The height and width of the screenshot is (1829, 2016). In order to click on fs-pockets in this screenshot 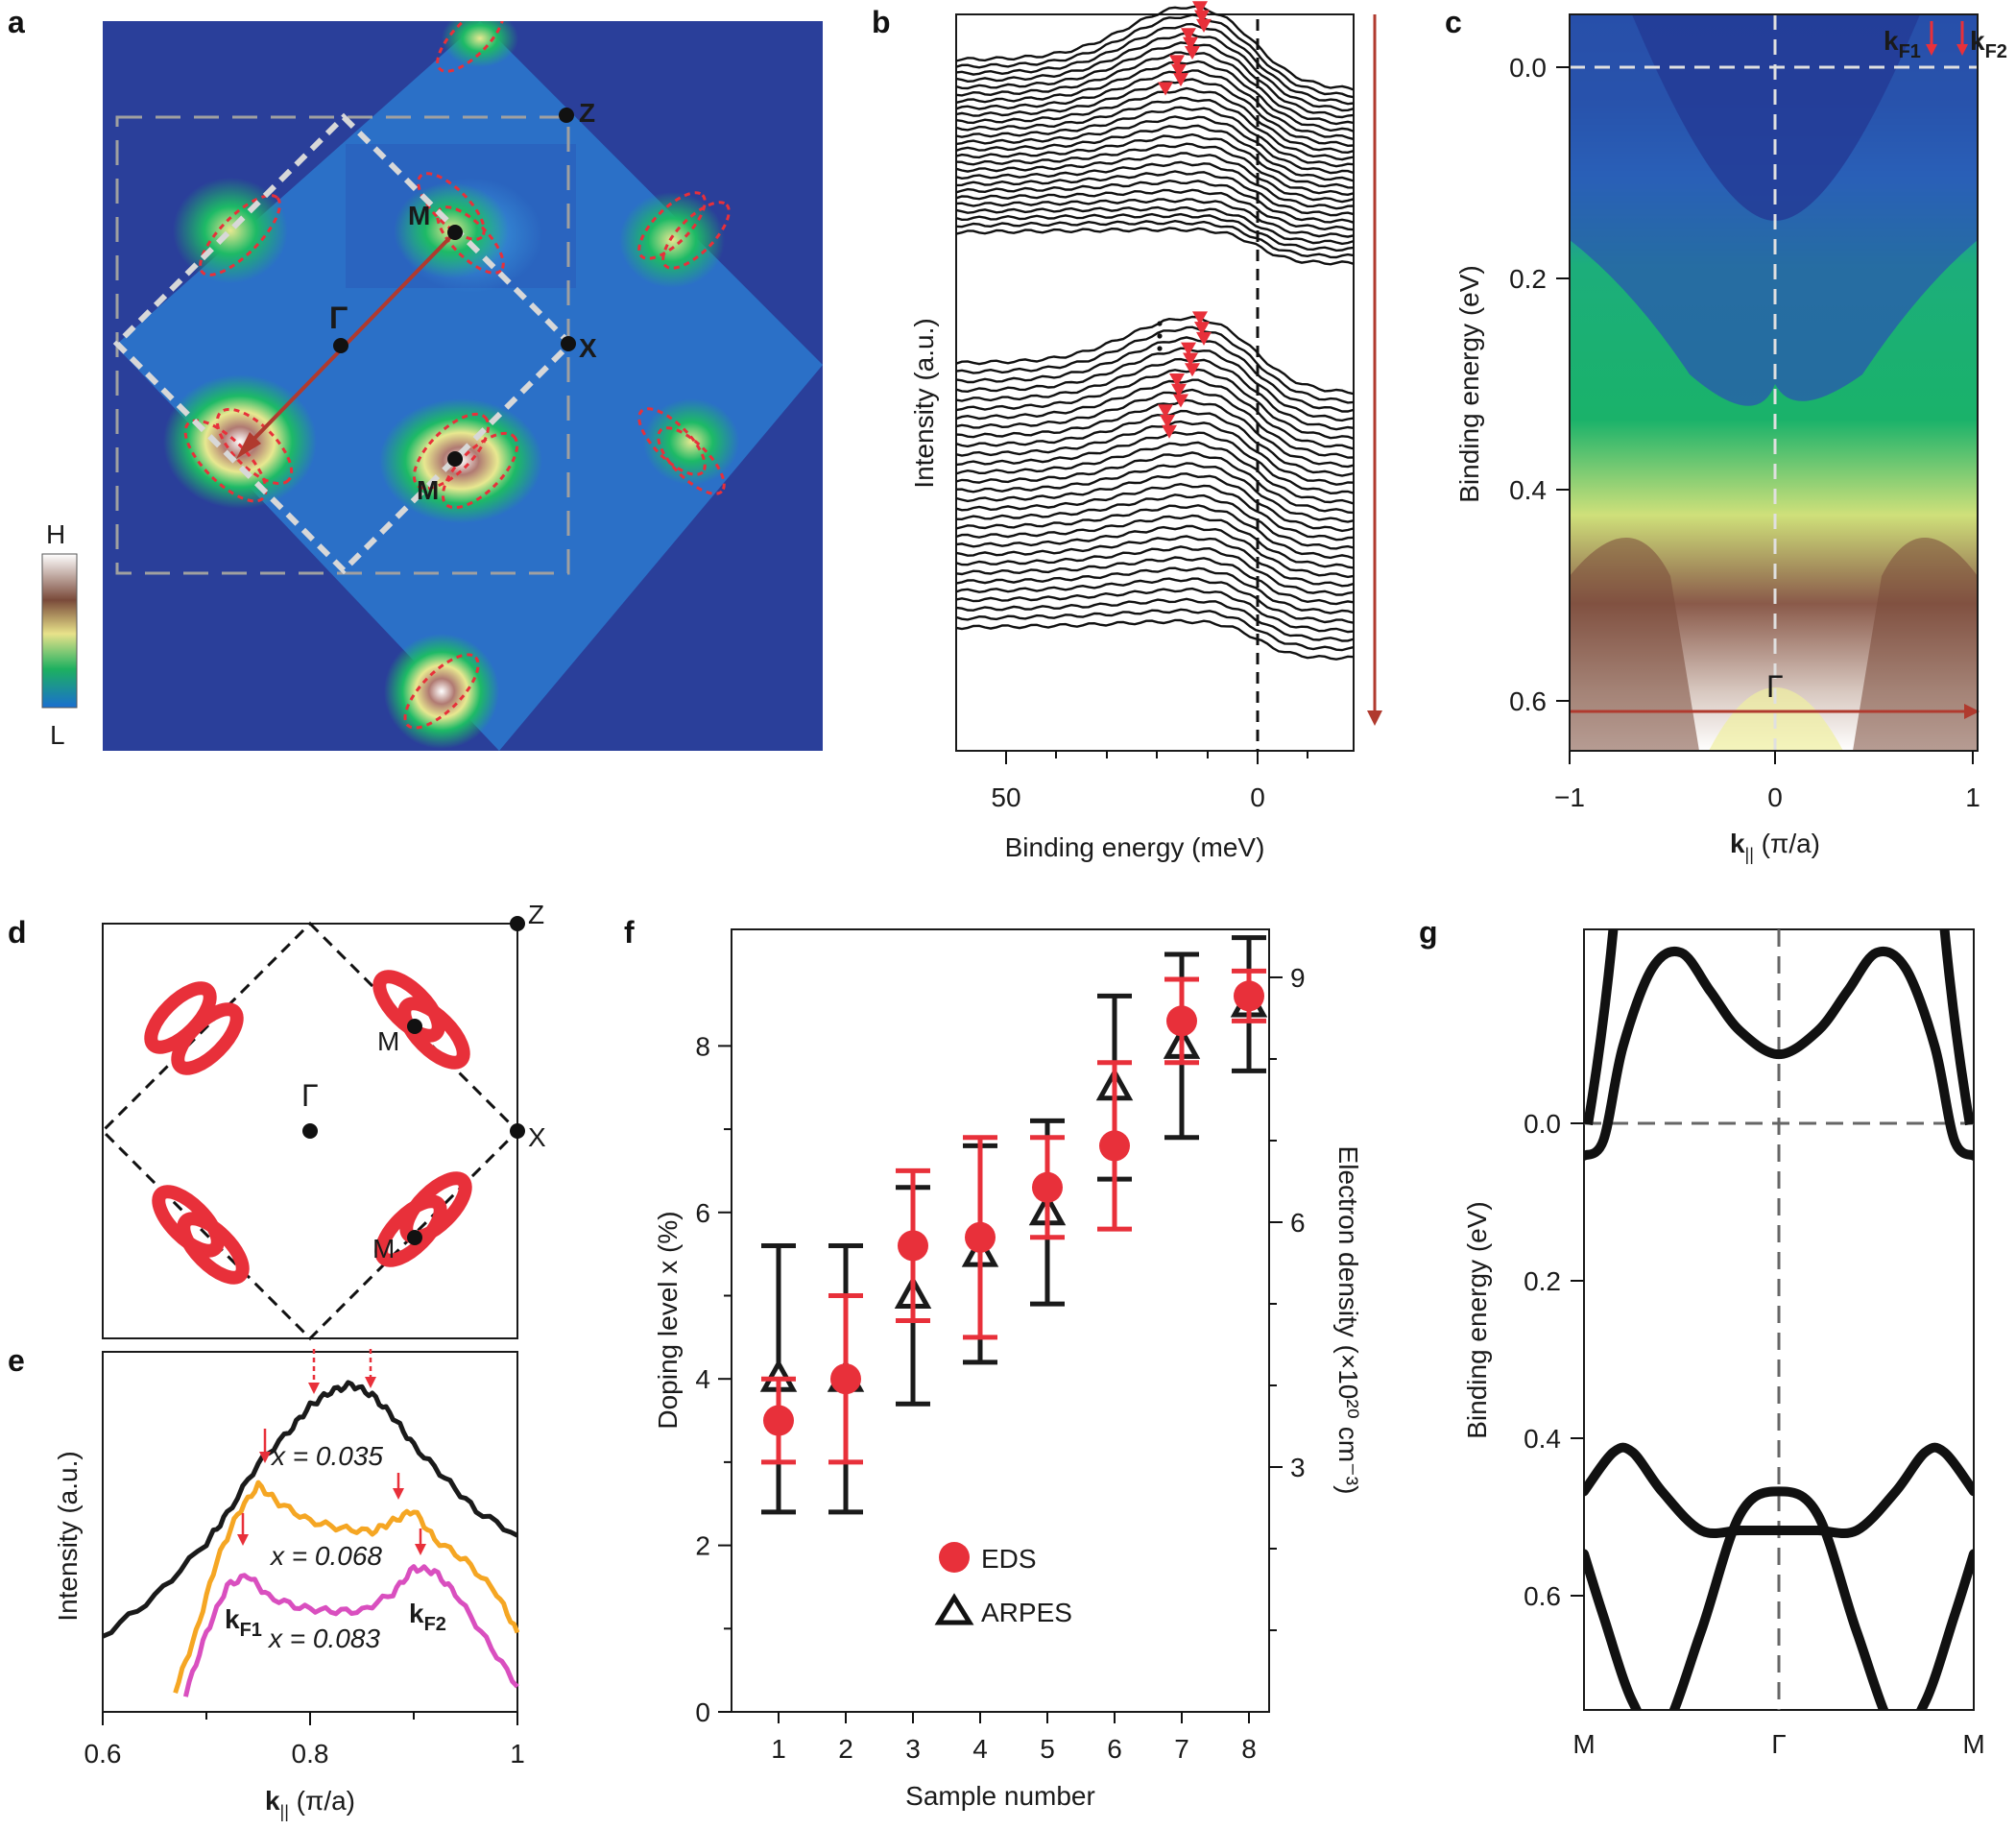, I will do `click(308, 1127)`.